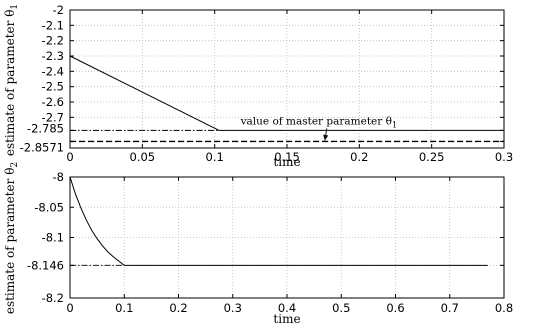 The width and height of the screenshot is (533, 328). I want to click on y-tick-label: -8.05, so click(49, 207).